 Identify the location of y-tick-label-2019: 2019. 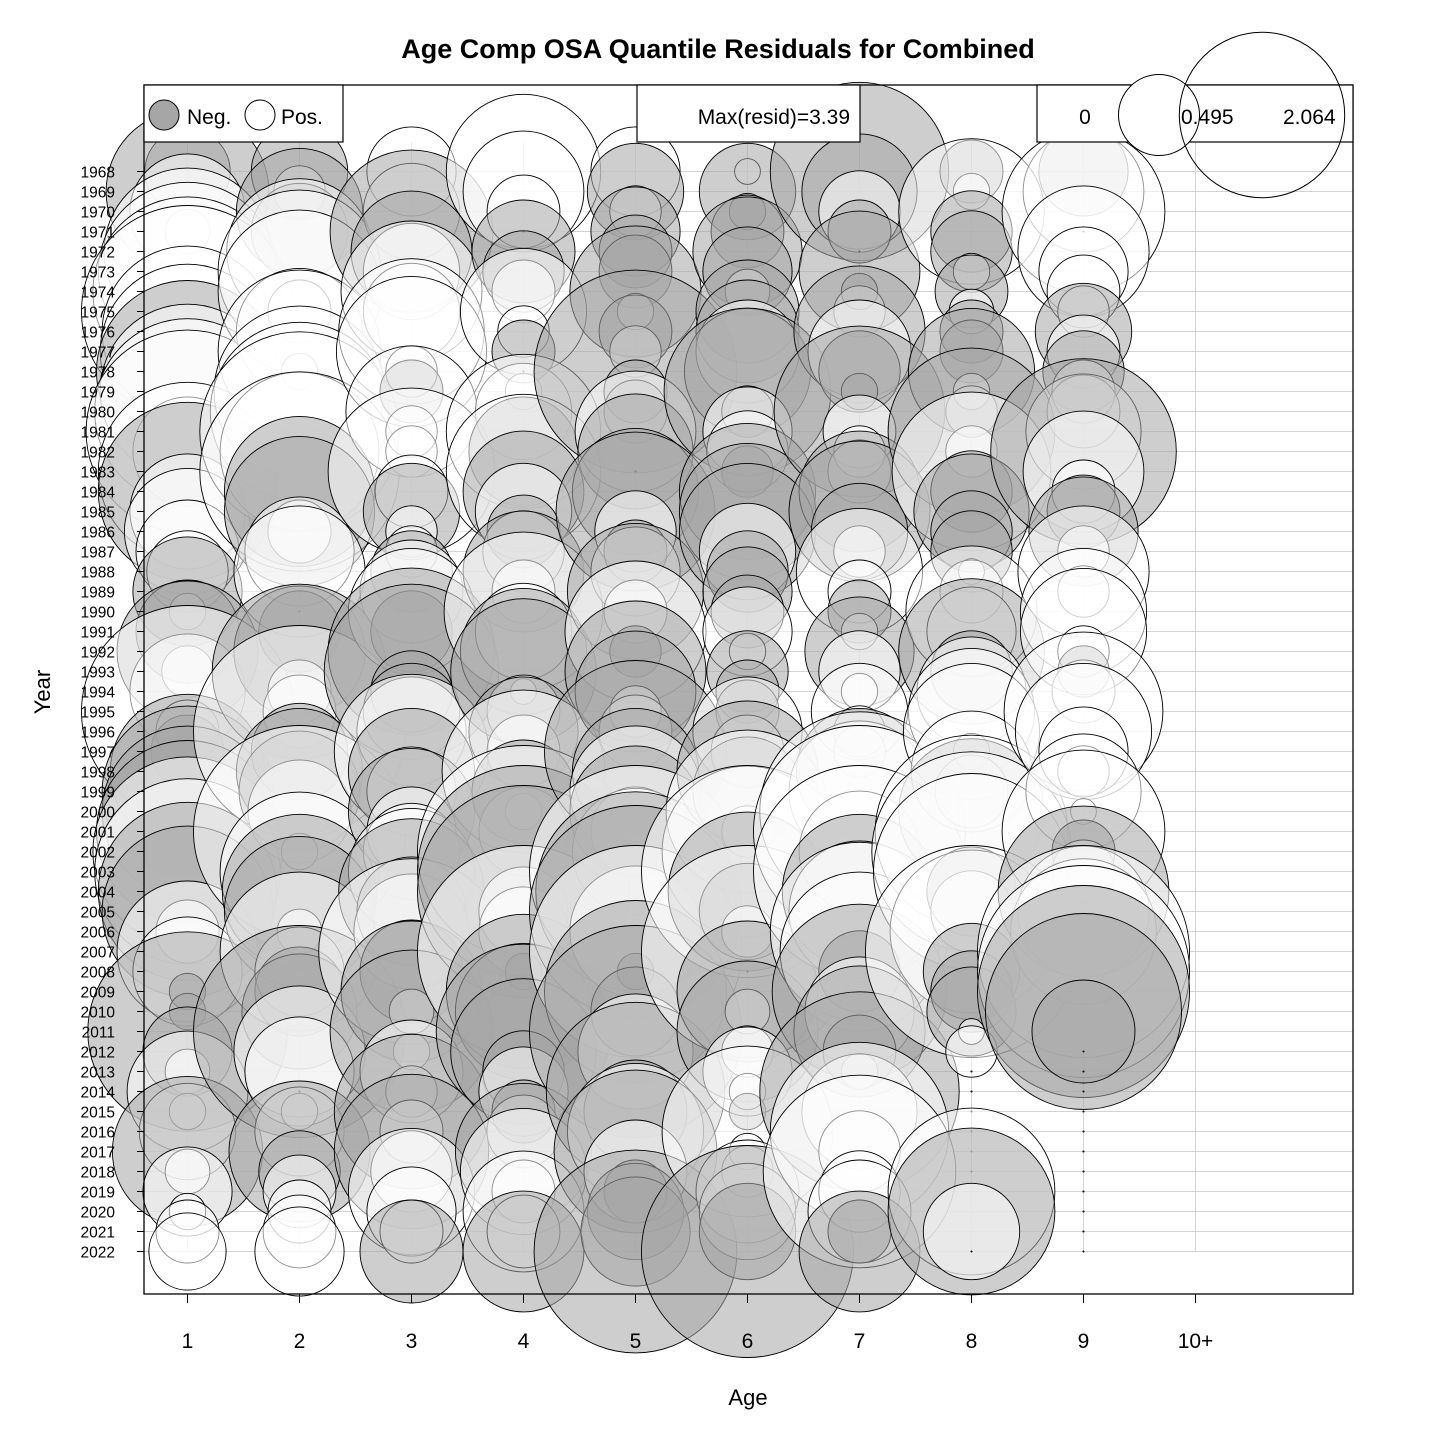
(98, 1193).